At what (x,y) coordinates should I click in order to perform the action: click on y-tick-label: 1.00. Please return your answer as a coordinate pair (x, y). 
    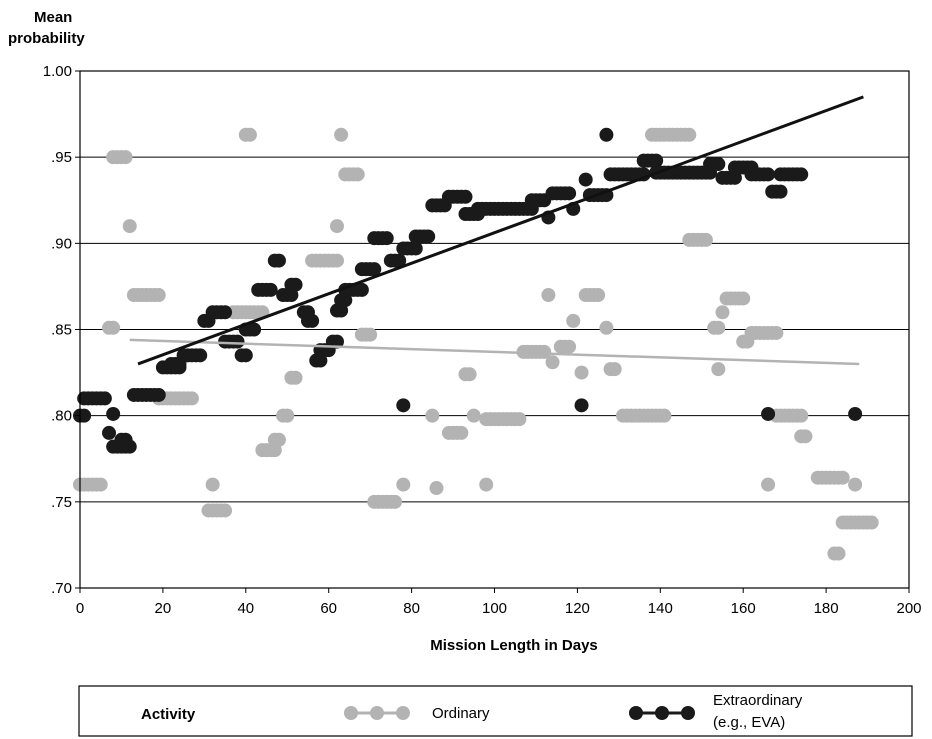
    Looking at the image, I should click on (57, 71).